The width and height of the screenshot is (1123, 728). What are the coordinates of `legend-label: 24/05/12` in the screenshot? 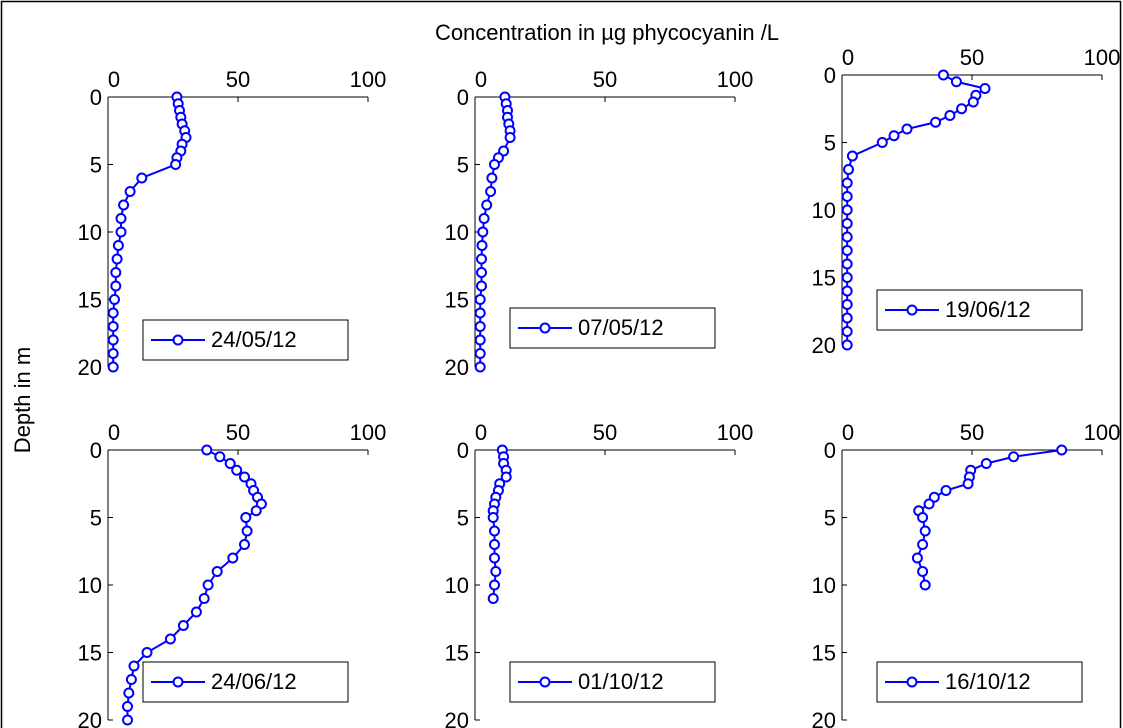 It's located at (254, 339).